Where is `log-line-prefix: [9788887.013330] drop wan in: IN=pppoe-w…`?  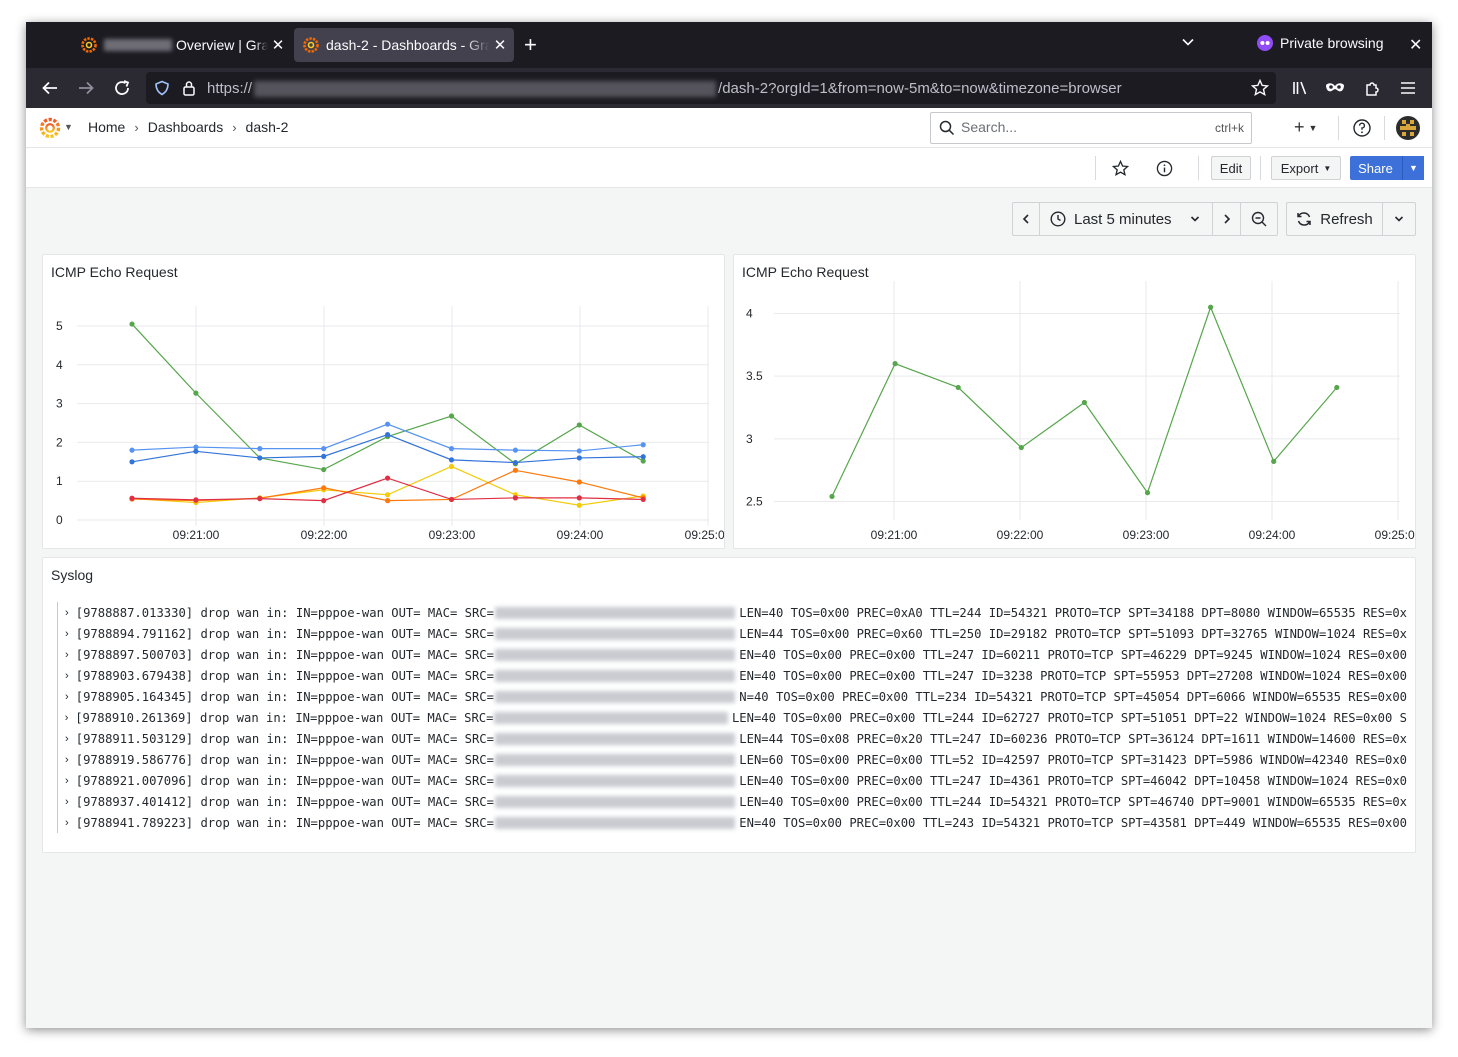
log-line-prefix: [9788887.013330] drop wan in: IN=pppoe-w… is located at coordinates (284, 612).